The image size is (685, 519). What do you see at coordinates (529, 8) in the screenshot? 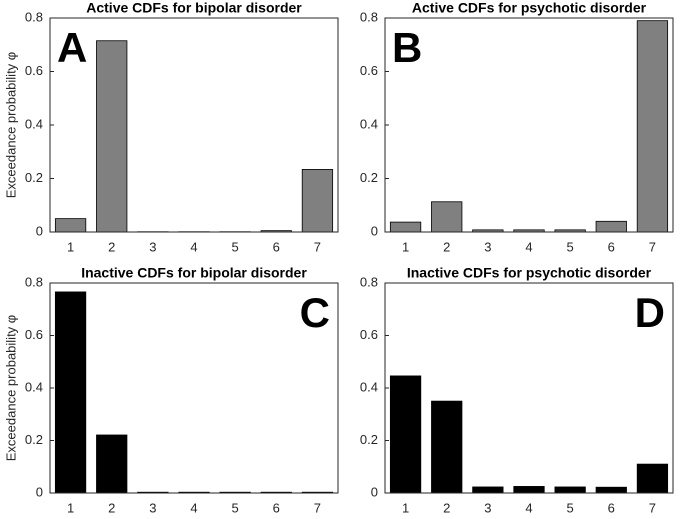
I see `chart-title: Active CDFs for psychotic disorder` at bounding box center [529, 8].